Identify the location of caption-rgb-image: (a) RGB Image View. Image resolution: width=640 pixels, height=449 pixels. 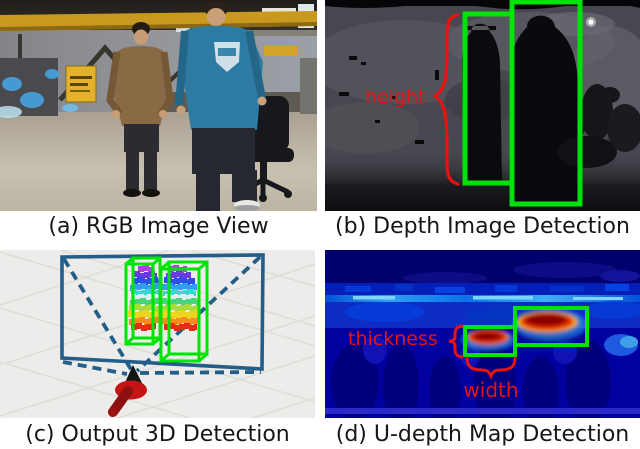
(158, 226).